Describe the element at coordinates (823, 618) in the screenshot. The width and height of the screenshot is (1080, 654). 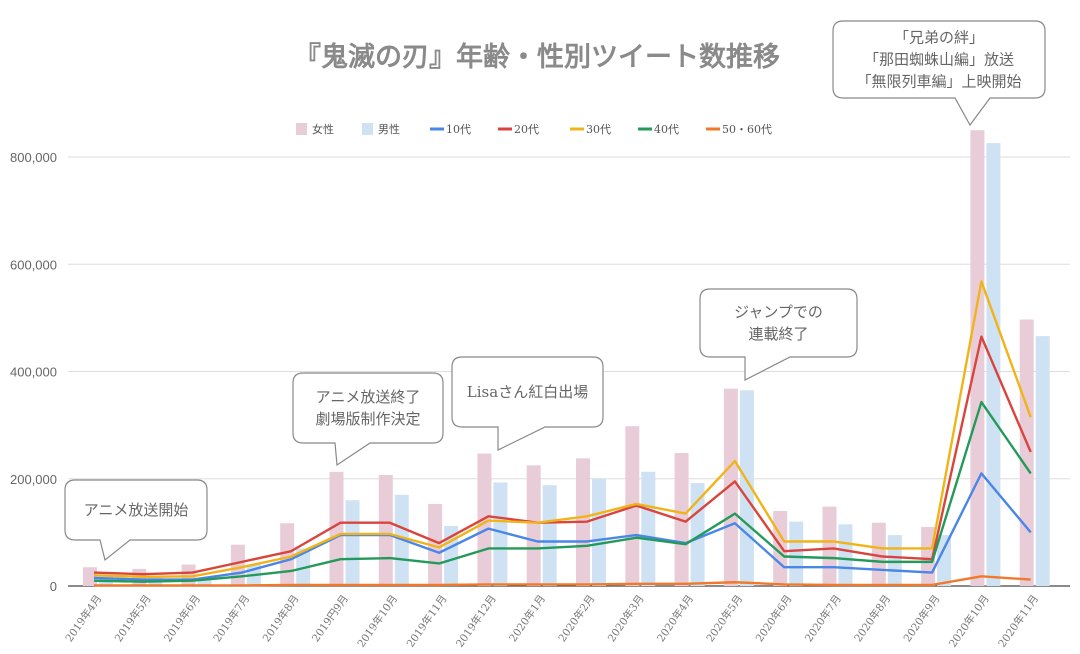
I see `x-tick-label: 2020年7月` at that location.